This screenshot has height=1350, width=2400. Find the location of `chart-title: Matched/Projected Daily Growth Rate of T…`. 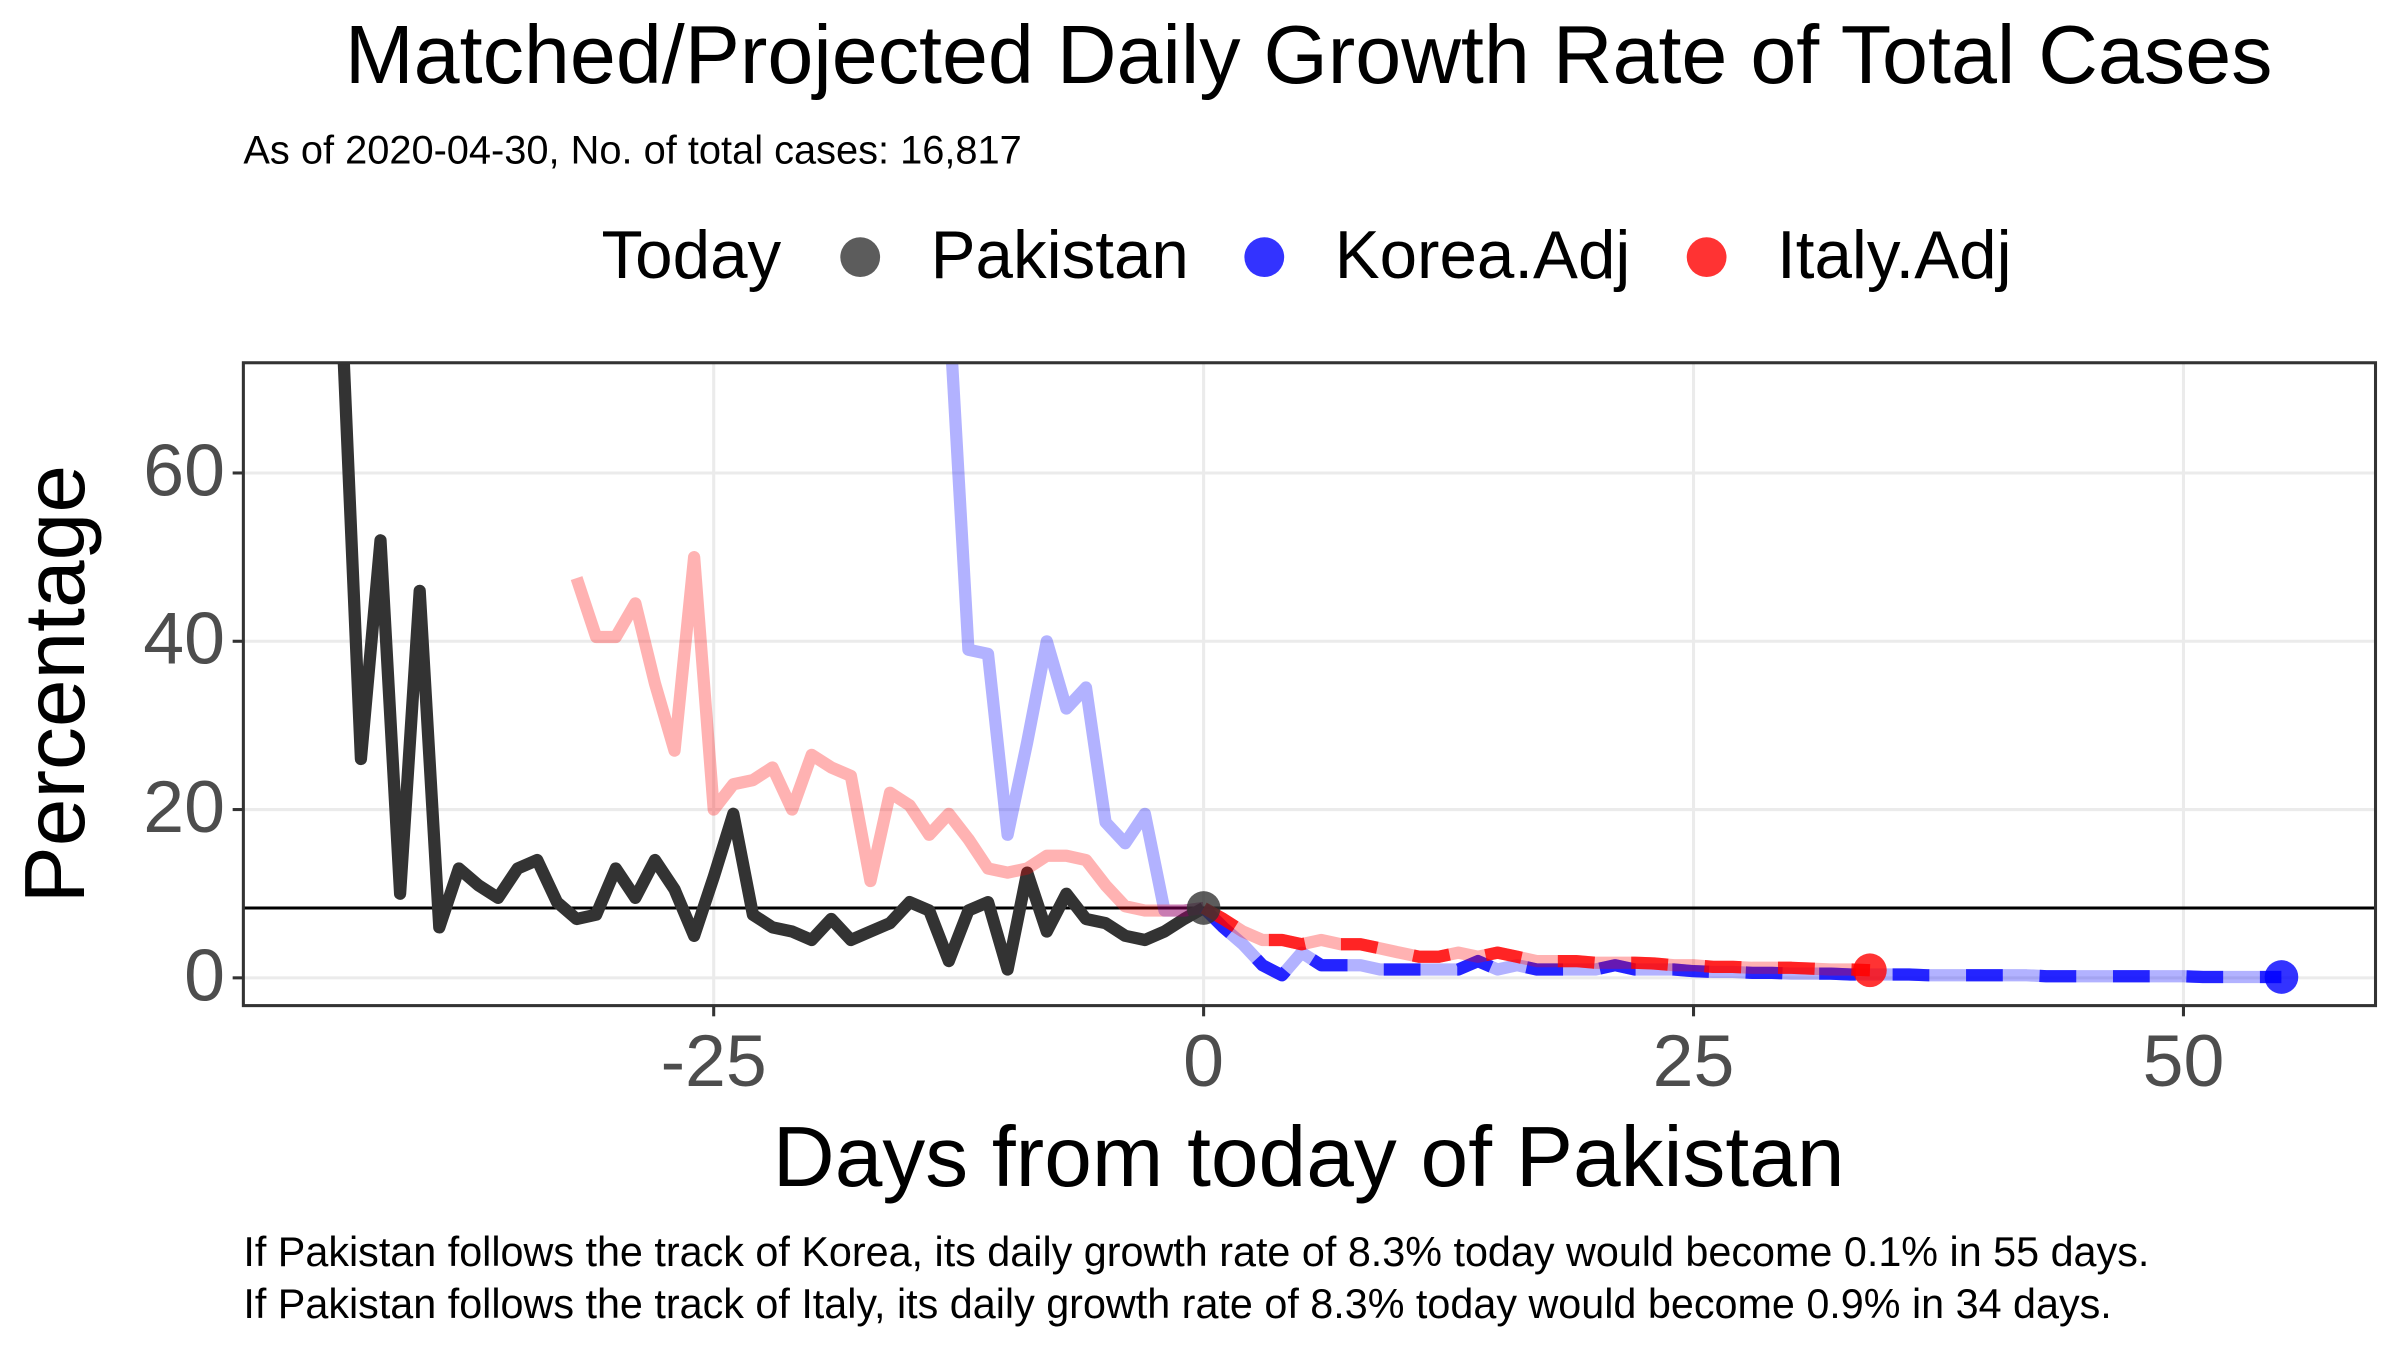

chart-title: Matched/Projected Daily Growth Rate of T… is located at coordinates (1309, 54).